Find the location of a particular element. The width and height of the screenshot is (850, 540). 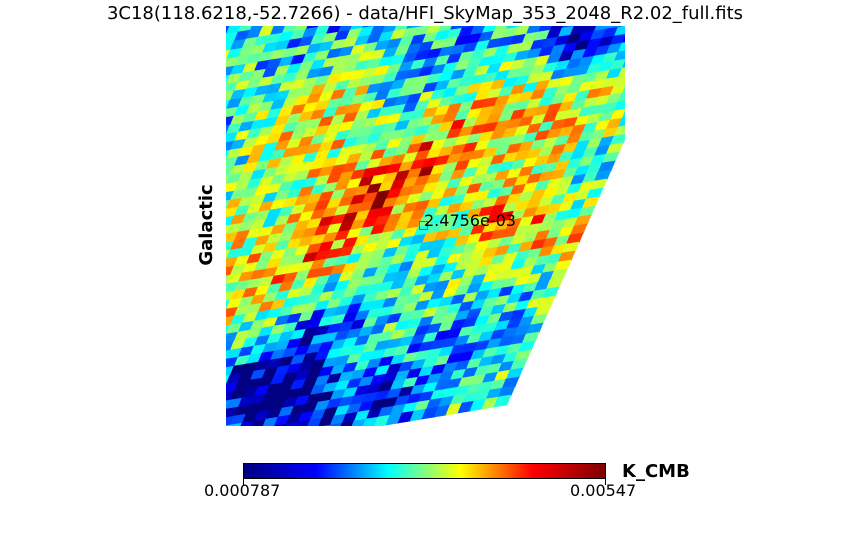

colorbar-min-tick is located at coordinates (243, 482).